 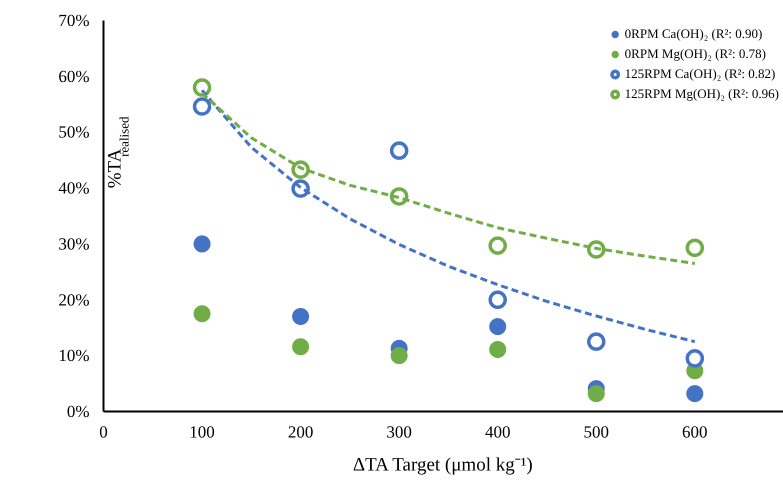 What do you see at coordinates (78, 411) in the screenshot?
I see `y-tick-label: 0%` at bounding box center [78, 411].